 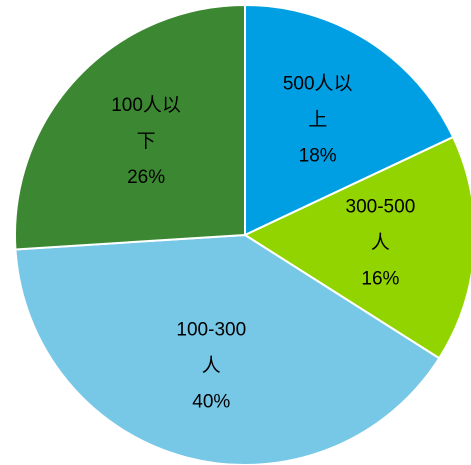 I want to click on slice-1-category-label: 人, so click(x=380, y=243).